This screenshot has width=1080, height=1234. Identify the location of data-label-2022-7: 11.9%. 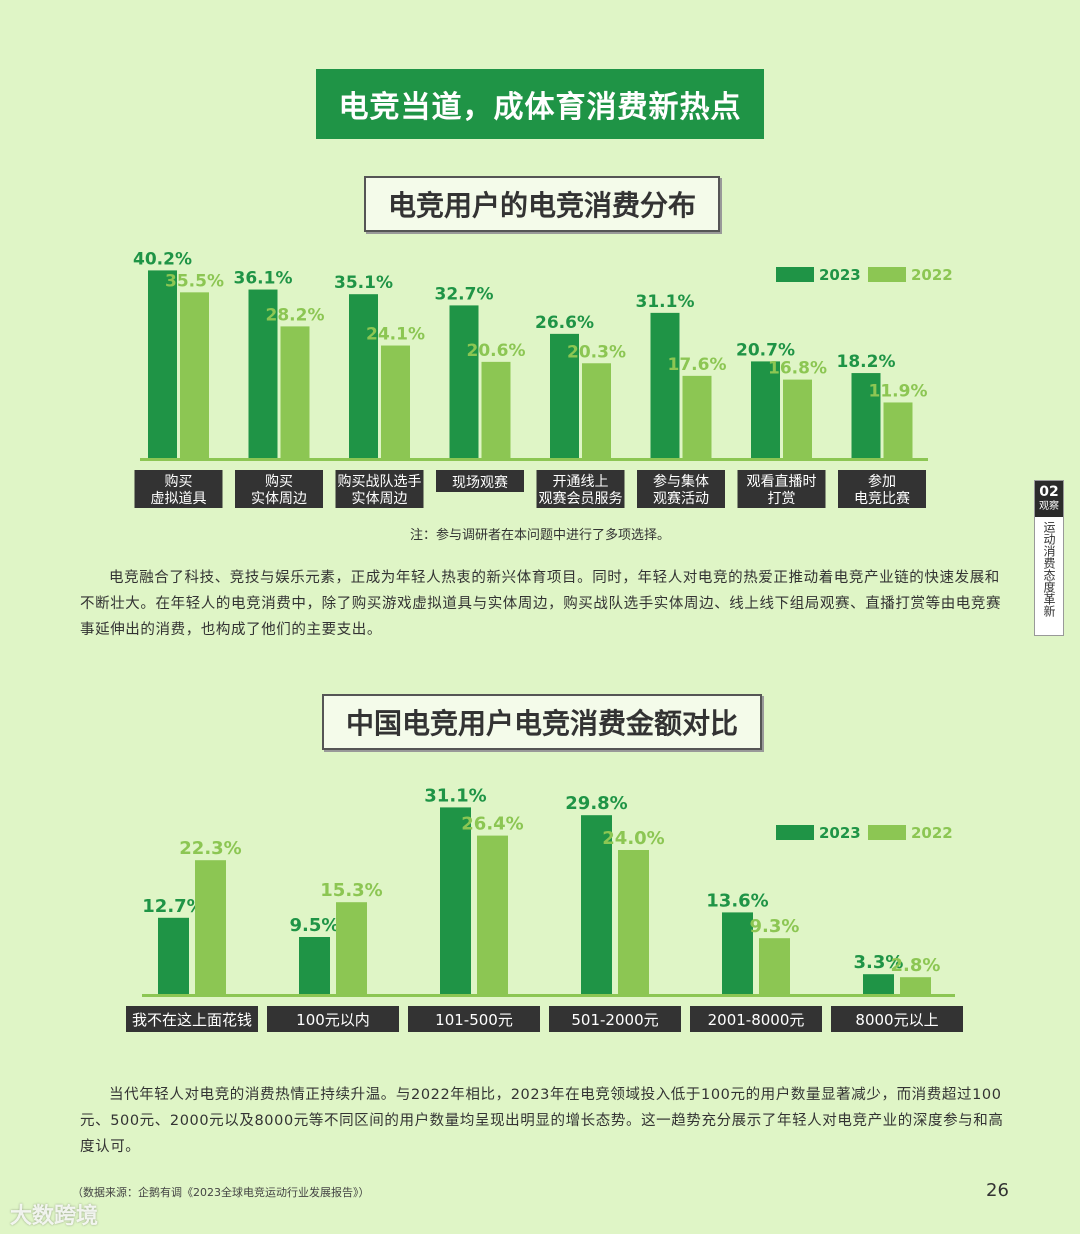
(898, 391).